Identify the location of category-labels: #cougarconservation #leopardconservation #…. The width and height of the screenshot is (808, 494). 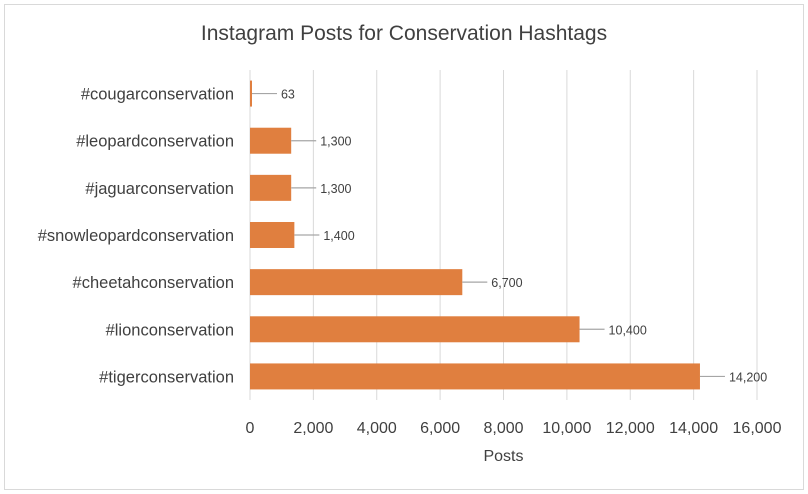
(136, 236).